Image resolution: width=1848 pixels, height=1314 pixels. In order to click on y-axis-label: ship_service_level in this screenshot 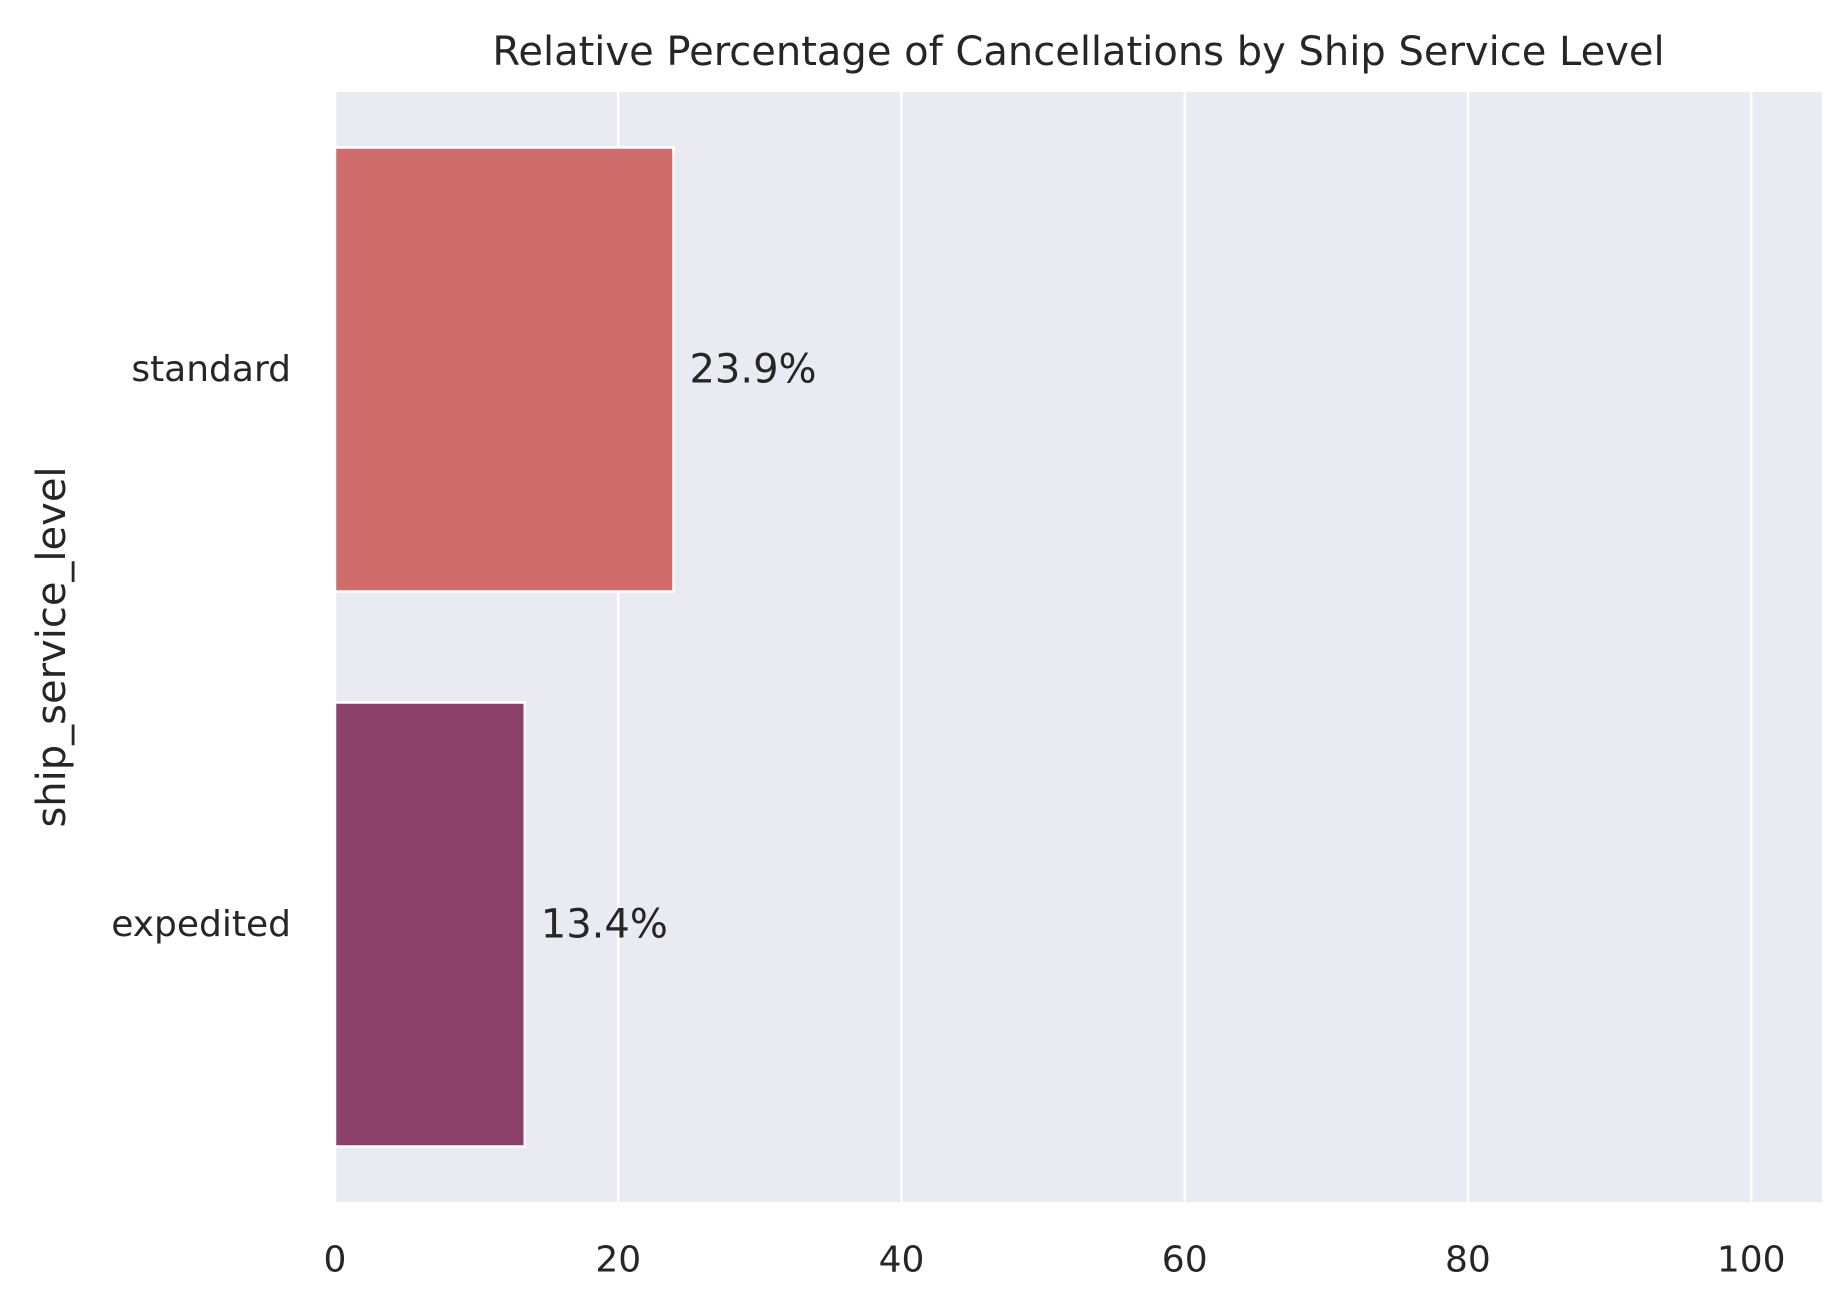, I will do `click(52, 646)`.